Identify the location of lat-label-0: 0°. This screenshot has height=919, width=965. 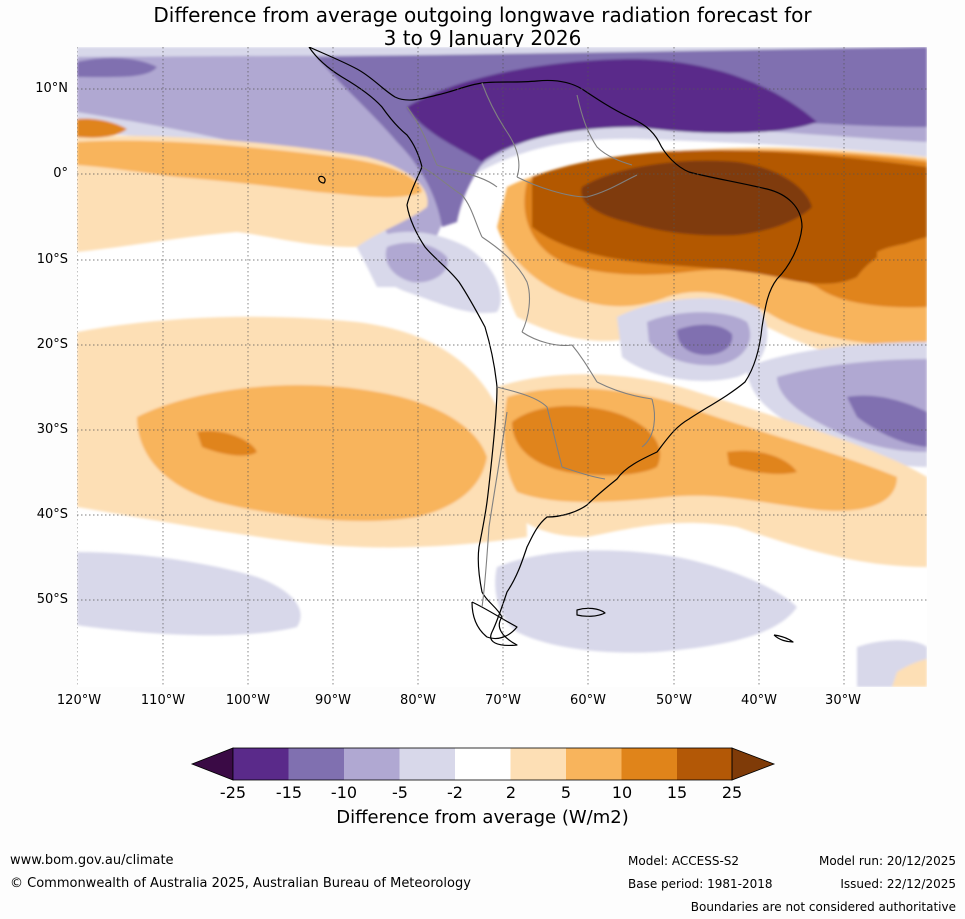
(60, 173).